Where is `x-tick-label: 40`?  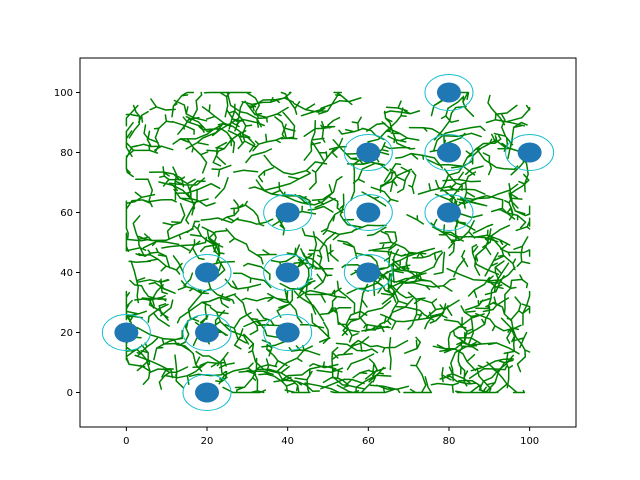
x-tick-label: 40 is located at coordinates (287, 441).